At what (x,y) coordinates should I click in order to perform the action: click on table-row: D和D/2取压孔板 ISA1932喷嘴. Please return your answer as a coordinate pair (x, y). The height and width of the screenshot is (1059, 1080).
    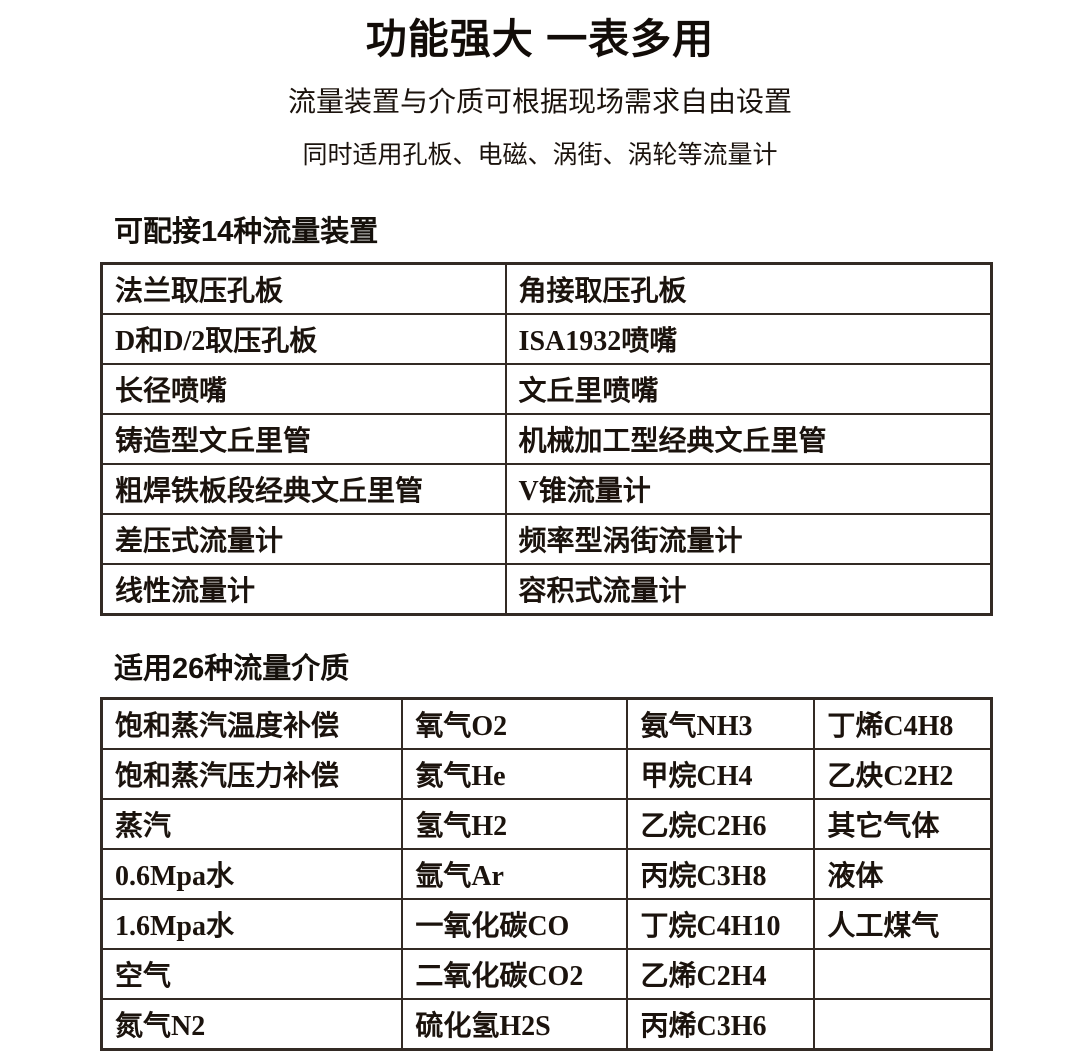
    Looking at the image, I should click on (546, 338).